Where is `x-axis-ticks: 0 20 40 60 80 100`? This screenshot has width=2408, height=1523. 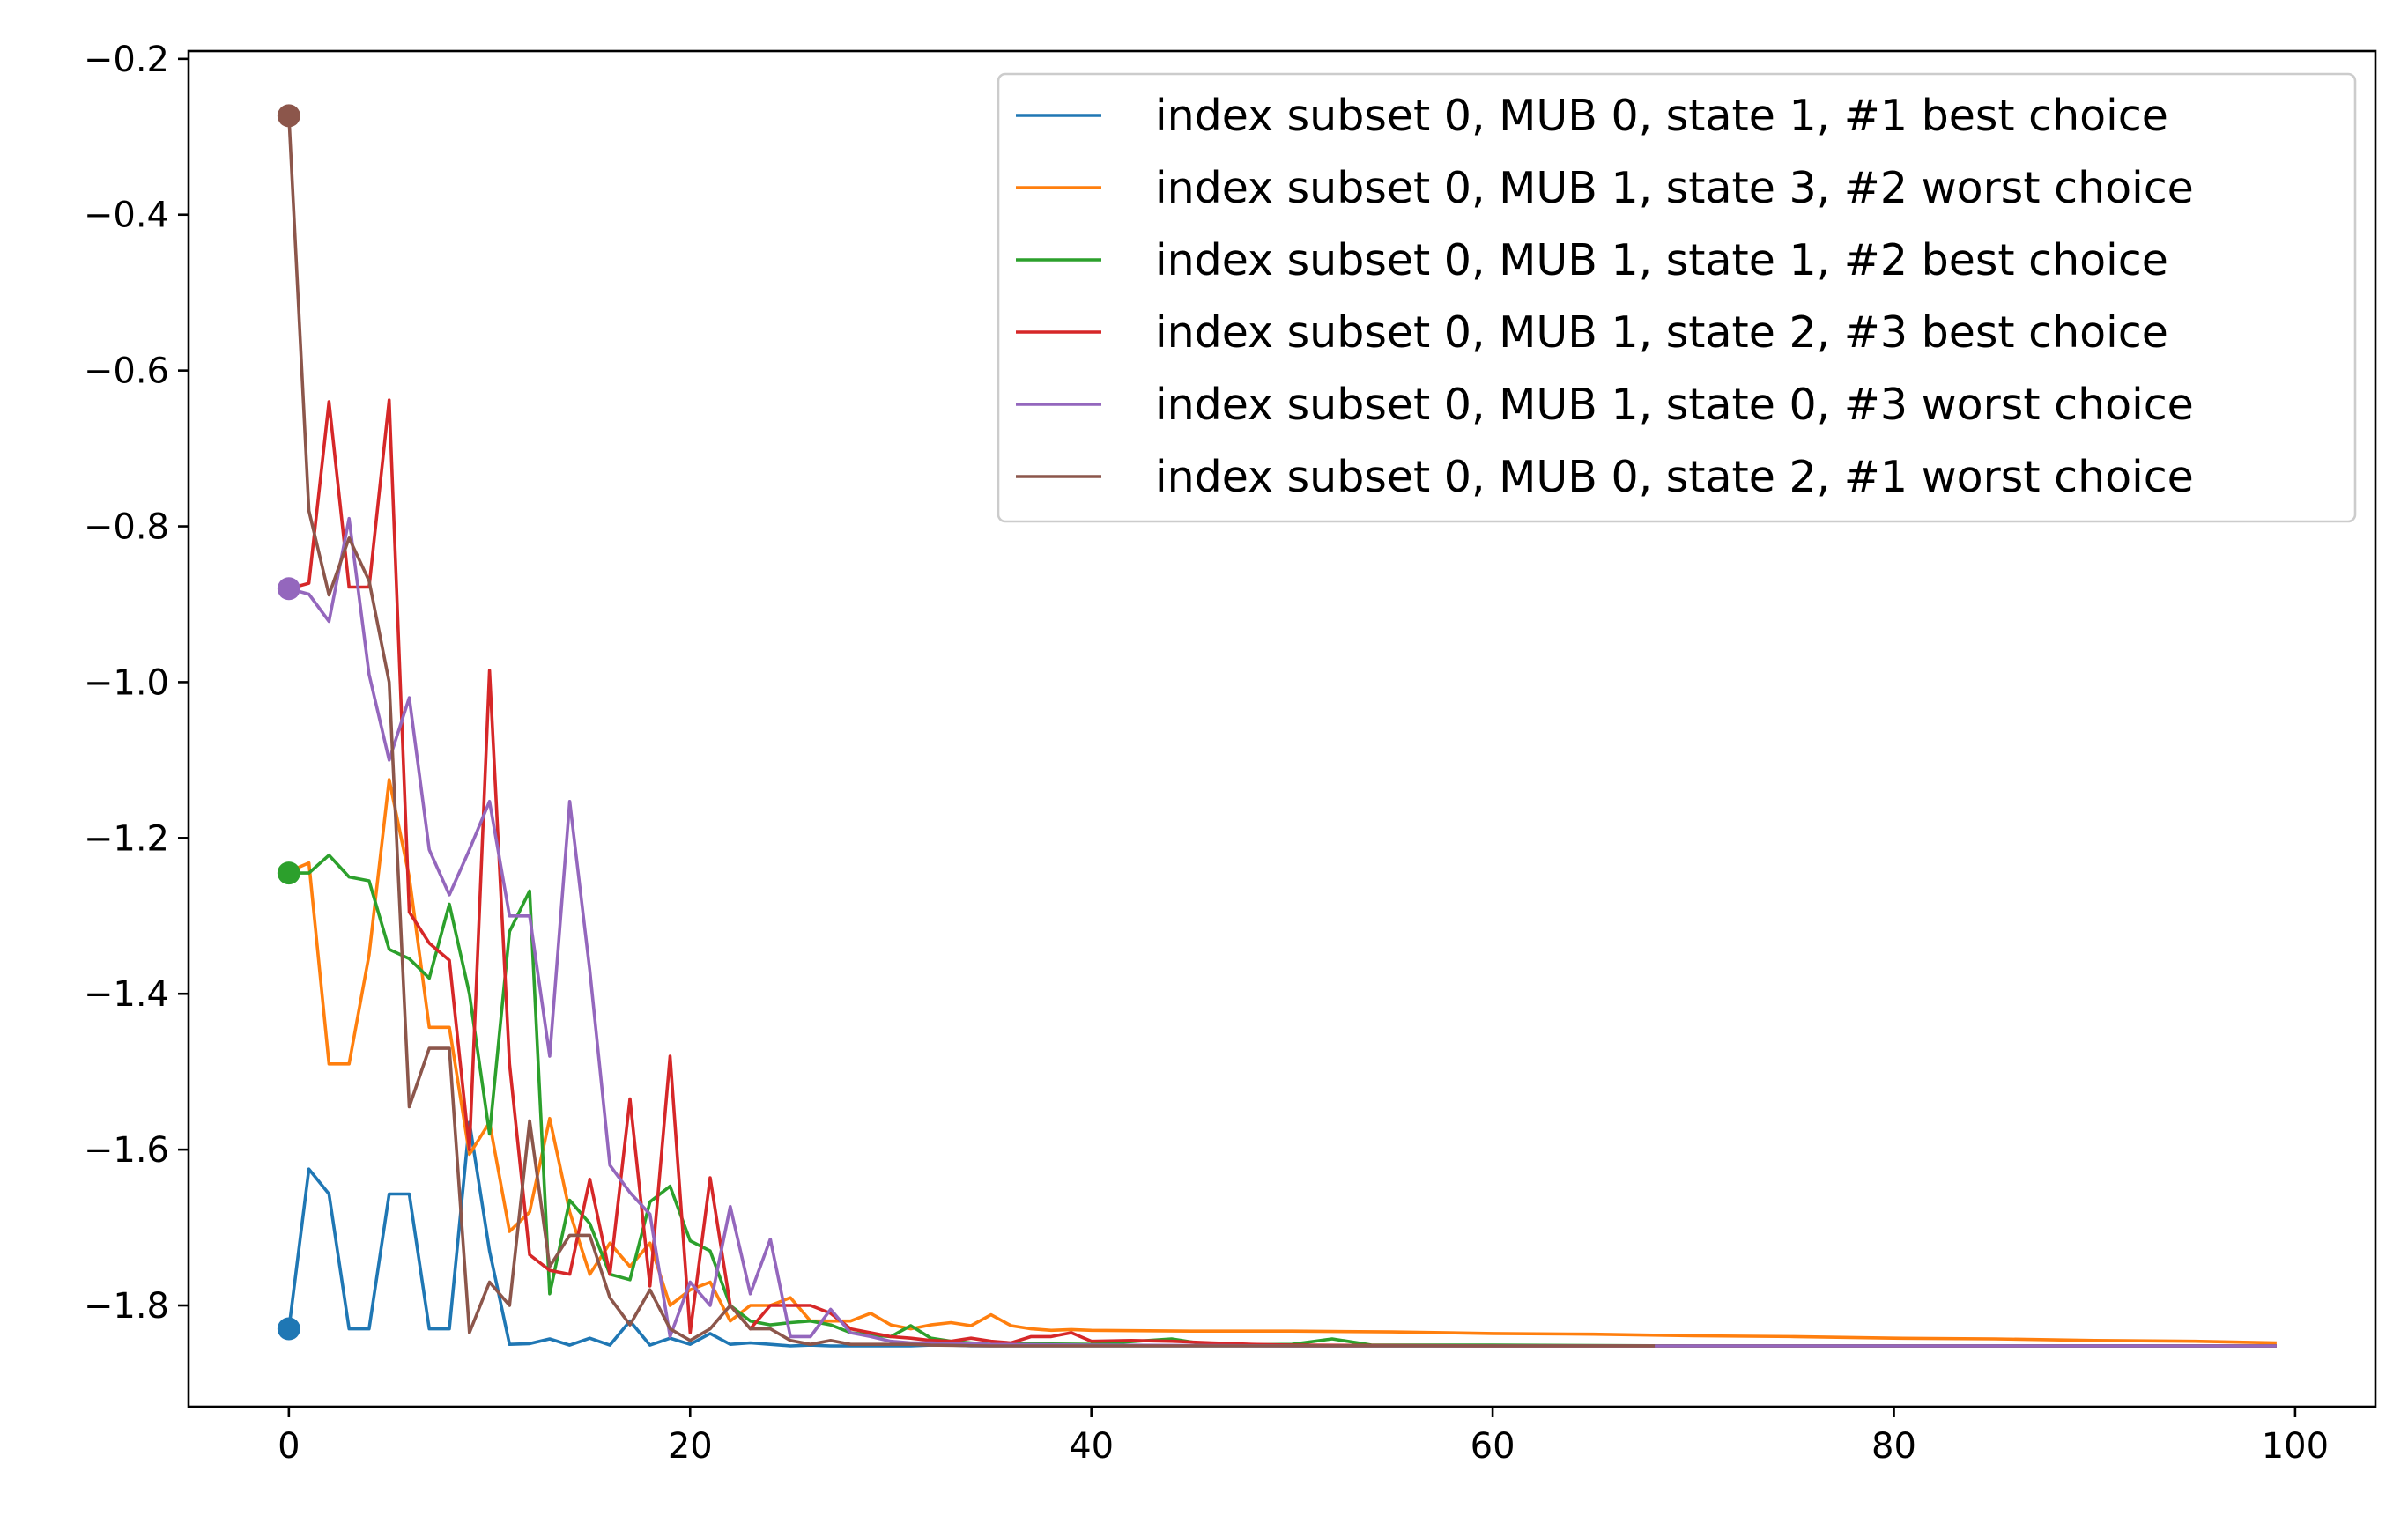
x-axis-ticks: 0 20 40 60 80 100 is located at coordinates (1303, 1437).